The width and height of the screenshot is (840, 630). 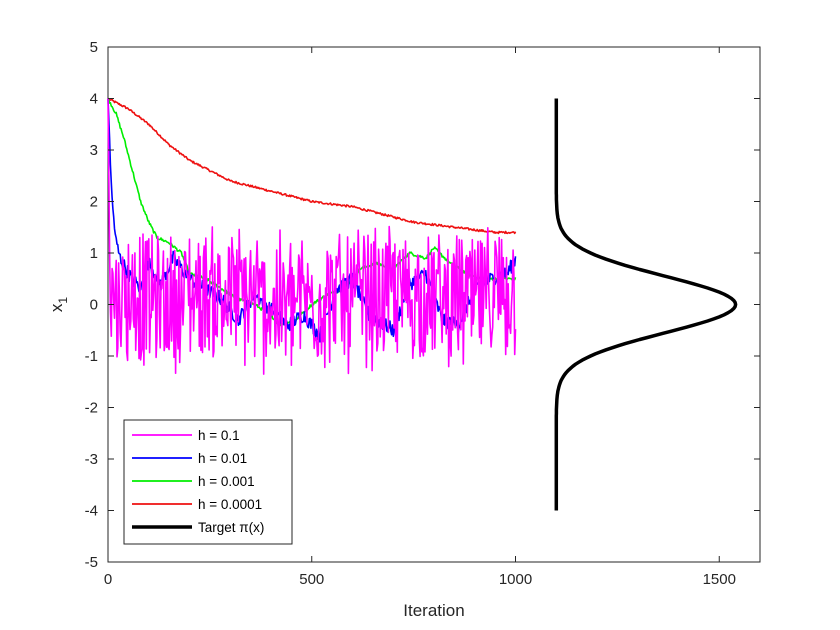 What do you see at coordinates (94, 305) in the screenshot?
I see `y-tick-label: 0` at bounding box center [94, 305].